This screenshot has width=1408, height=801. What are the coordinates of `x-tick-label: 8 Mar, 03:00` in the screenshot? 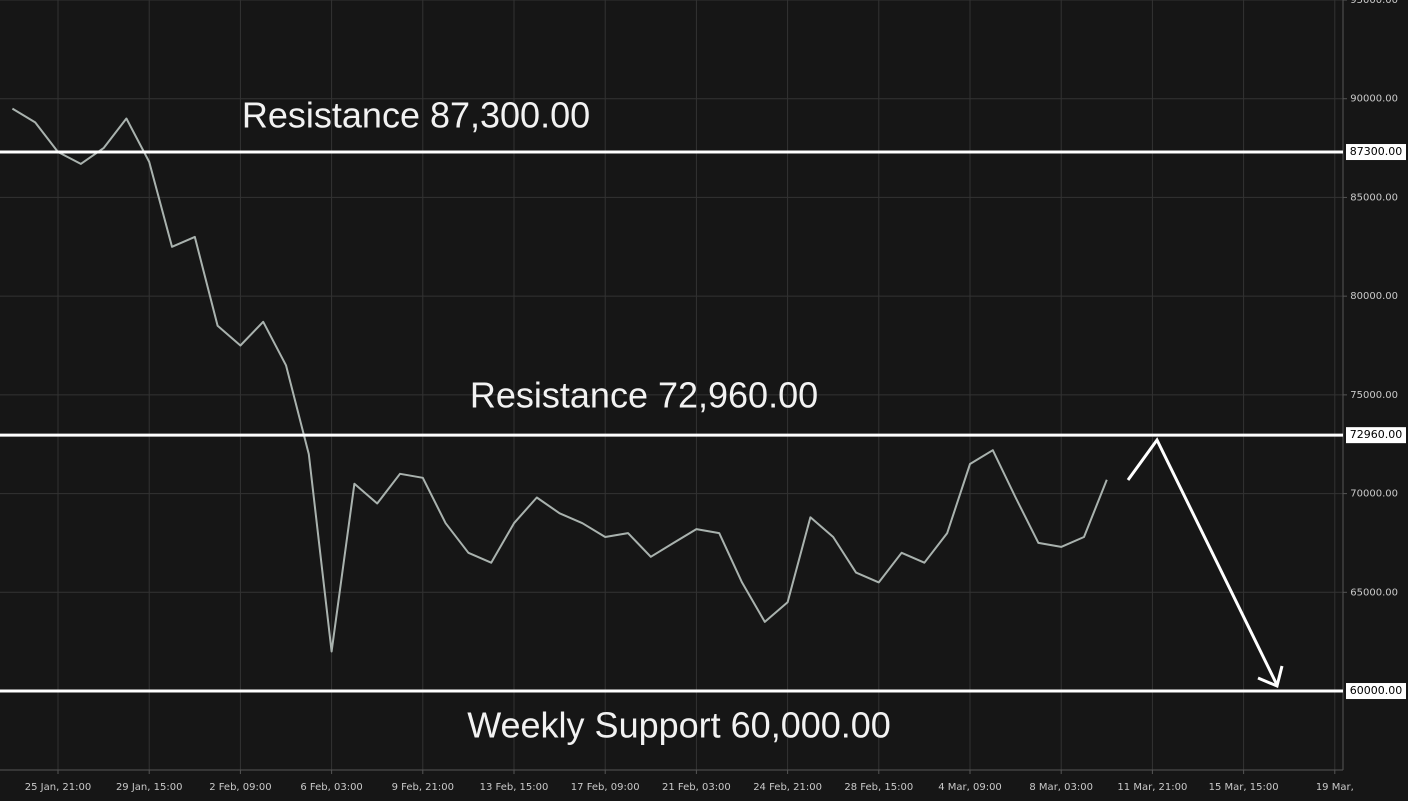 It's located at (1061, 787).